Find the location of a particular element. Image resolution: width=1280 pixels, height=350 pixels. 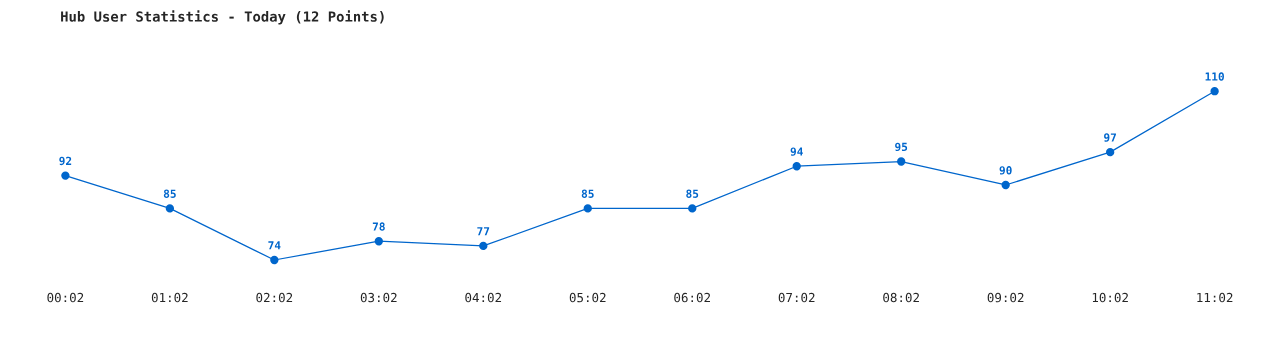

data-label: 92 is located at coordinates (65, 161).